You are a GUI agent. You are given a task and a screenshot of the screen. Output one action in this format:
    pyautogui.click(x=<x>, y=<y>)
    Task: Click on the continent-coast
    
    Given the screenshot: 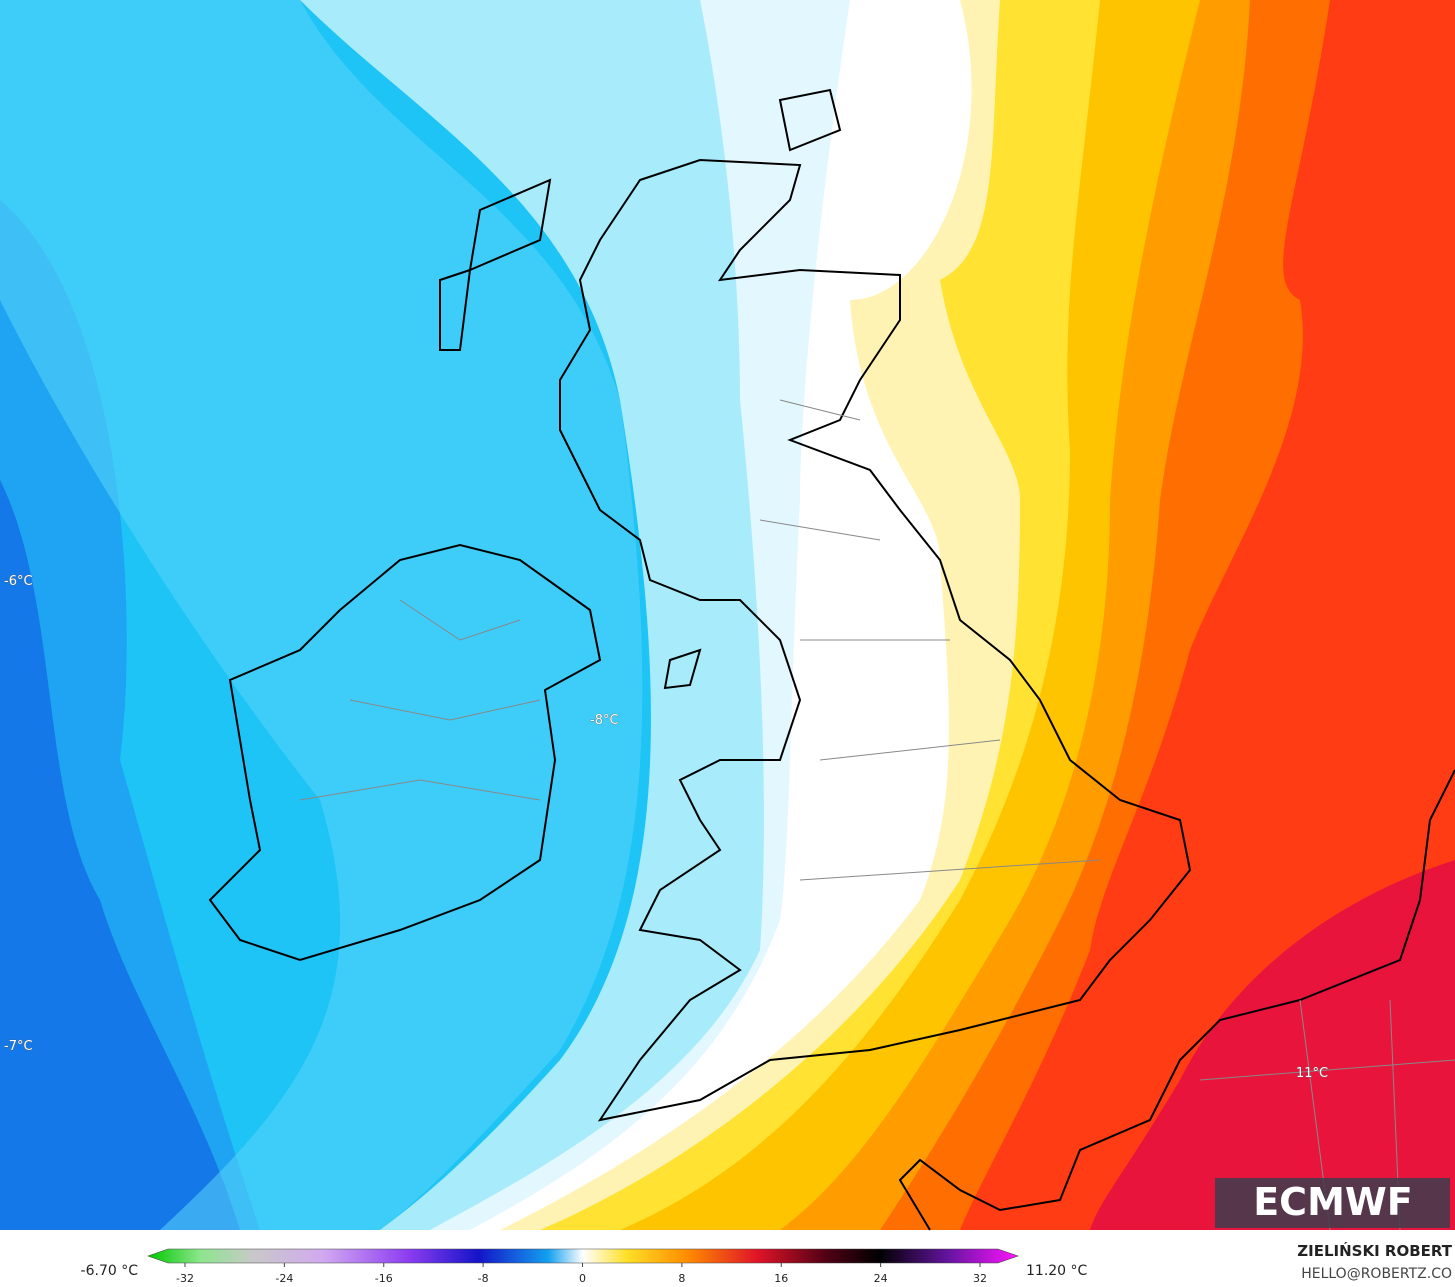 What is the action you would take?
    pyautogui.click(x=1176, y=1000)
    